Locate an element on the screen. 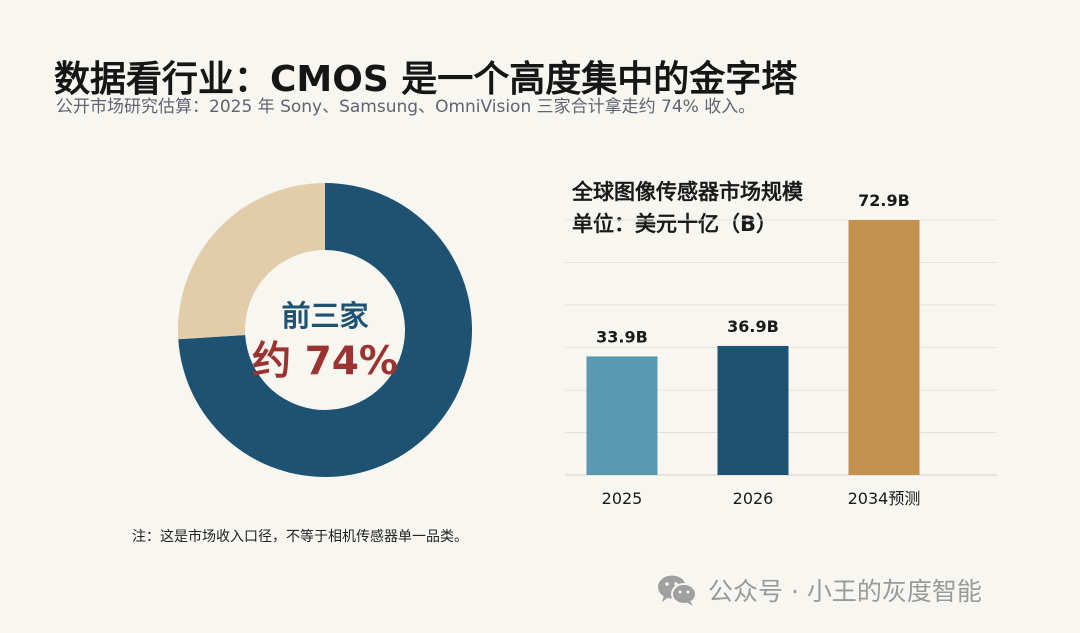  donut-center-label: 前三家 is located at coordinates (325, 316).